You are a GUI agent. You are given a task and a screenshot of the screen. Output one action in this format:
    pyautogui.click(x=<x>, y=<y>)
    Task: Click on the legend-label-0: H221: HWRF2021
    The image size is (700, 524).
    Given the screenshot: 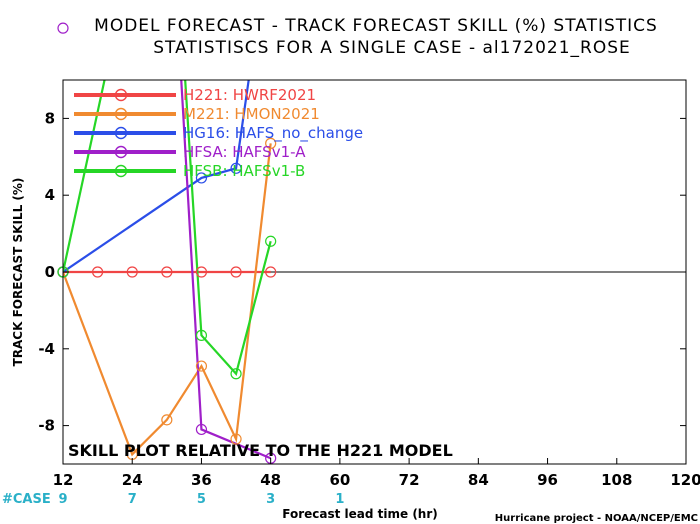 What is the action you would take?
    pyautogui.click(x=249, y=95)
    